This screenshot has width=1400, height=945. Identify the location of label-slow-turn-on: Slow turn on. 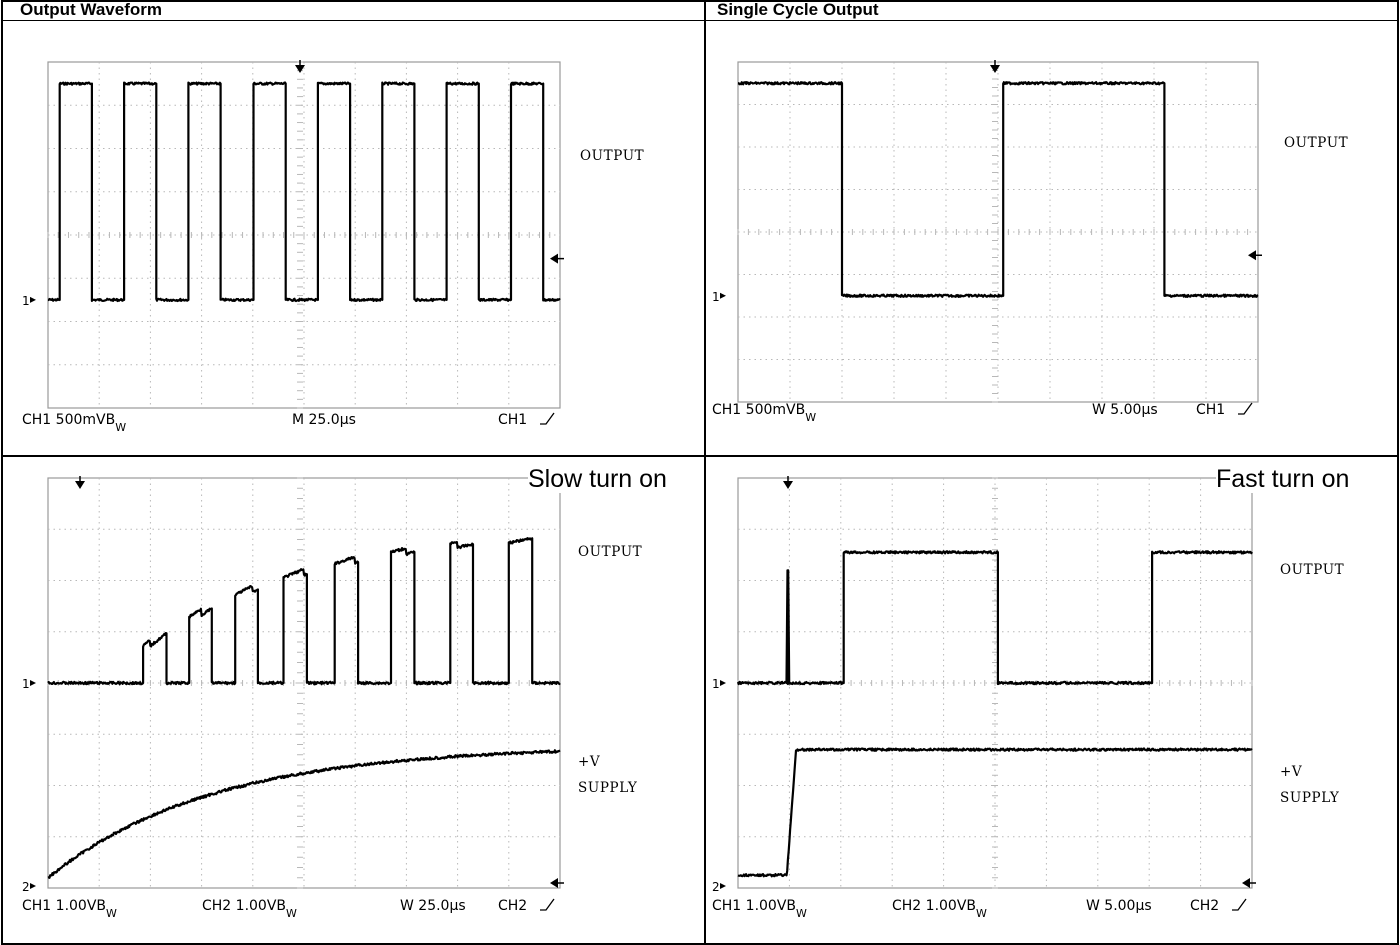
(597, 479).